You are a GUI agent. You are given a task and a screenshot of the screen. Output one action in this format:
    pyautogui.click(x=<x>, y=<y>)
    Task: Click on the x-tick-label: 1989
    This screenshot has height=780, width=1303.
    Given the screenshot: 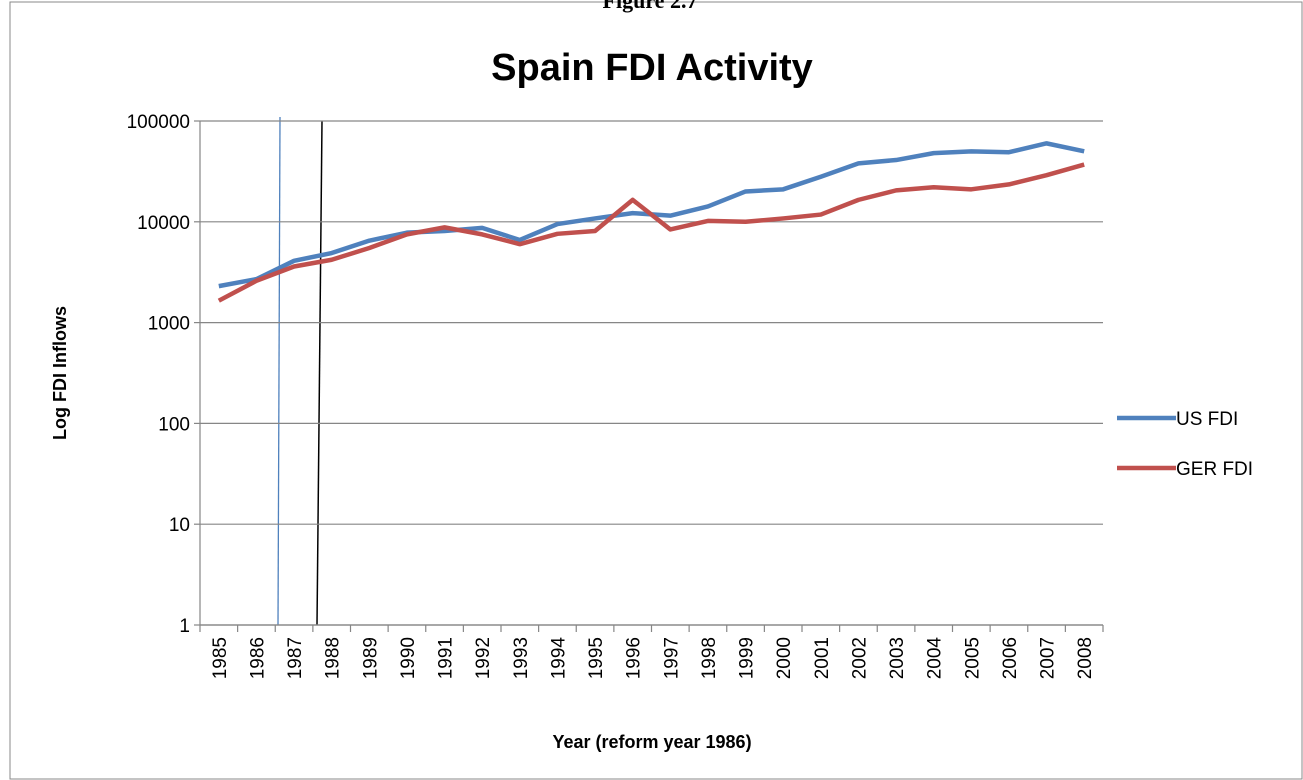 What is the action you would take?
    pyautogui.click(x=370, y=658)
    